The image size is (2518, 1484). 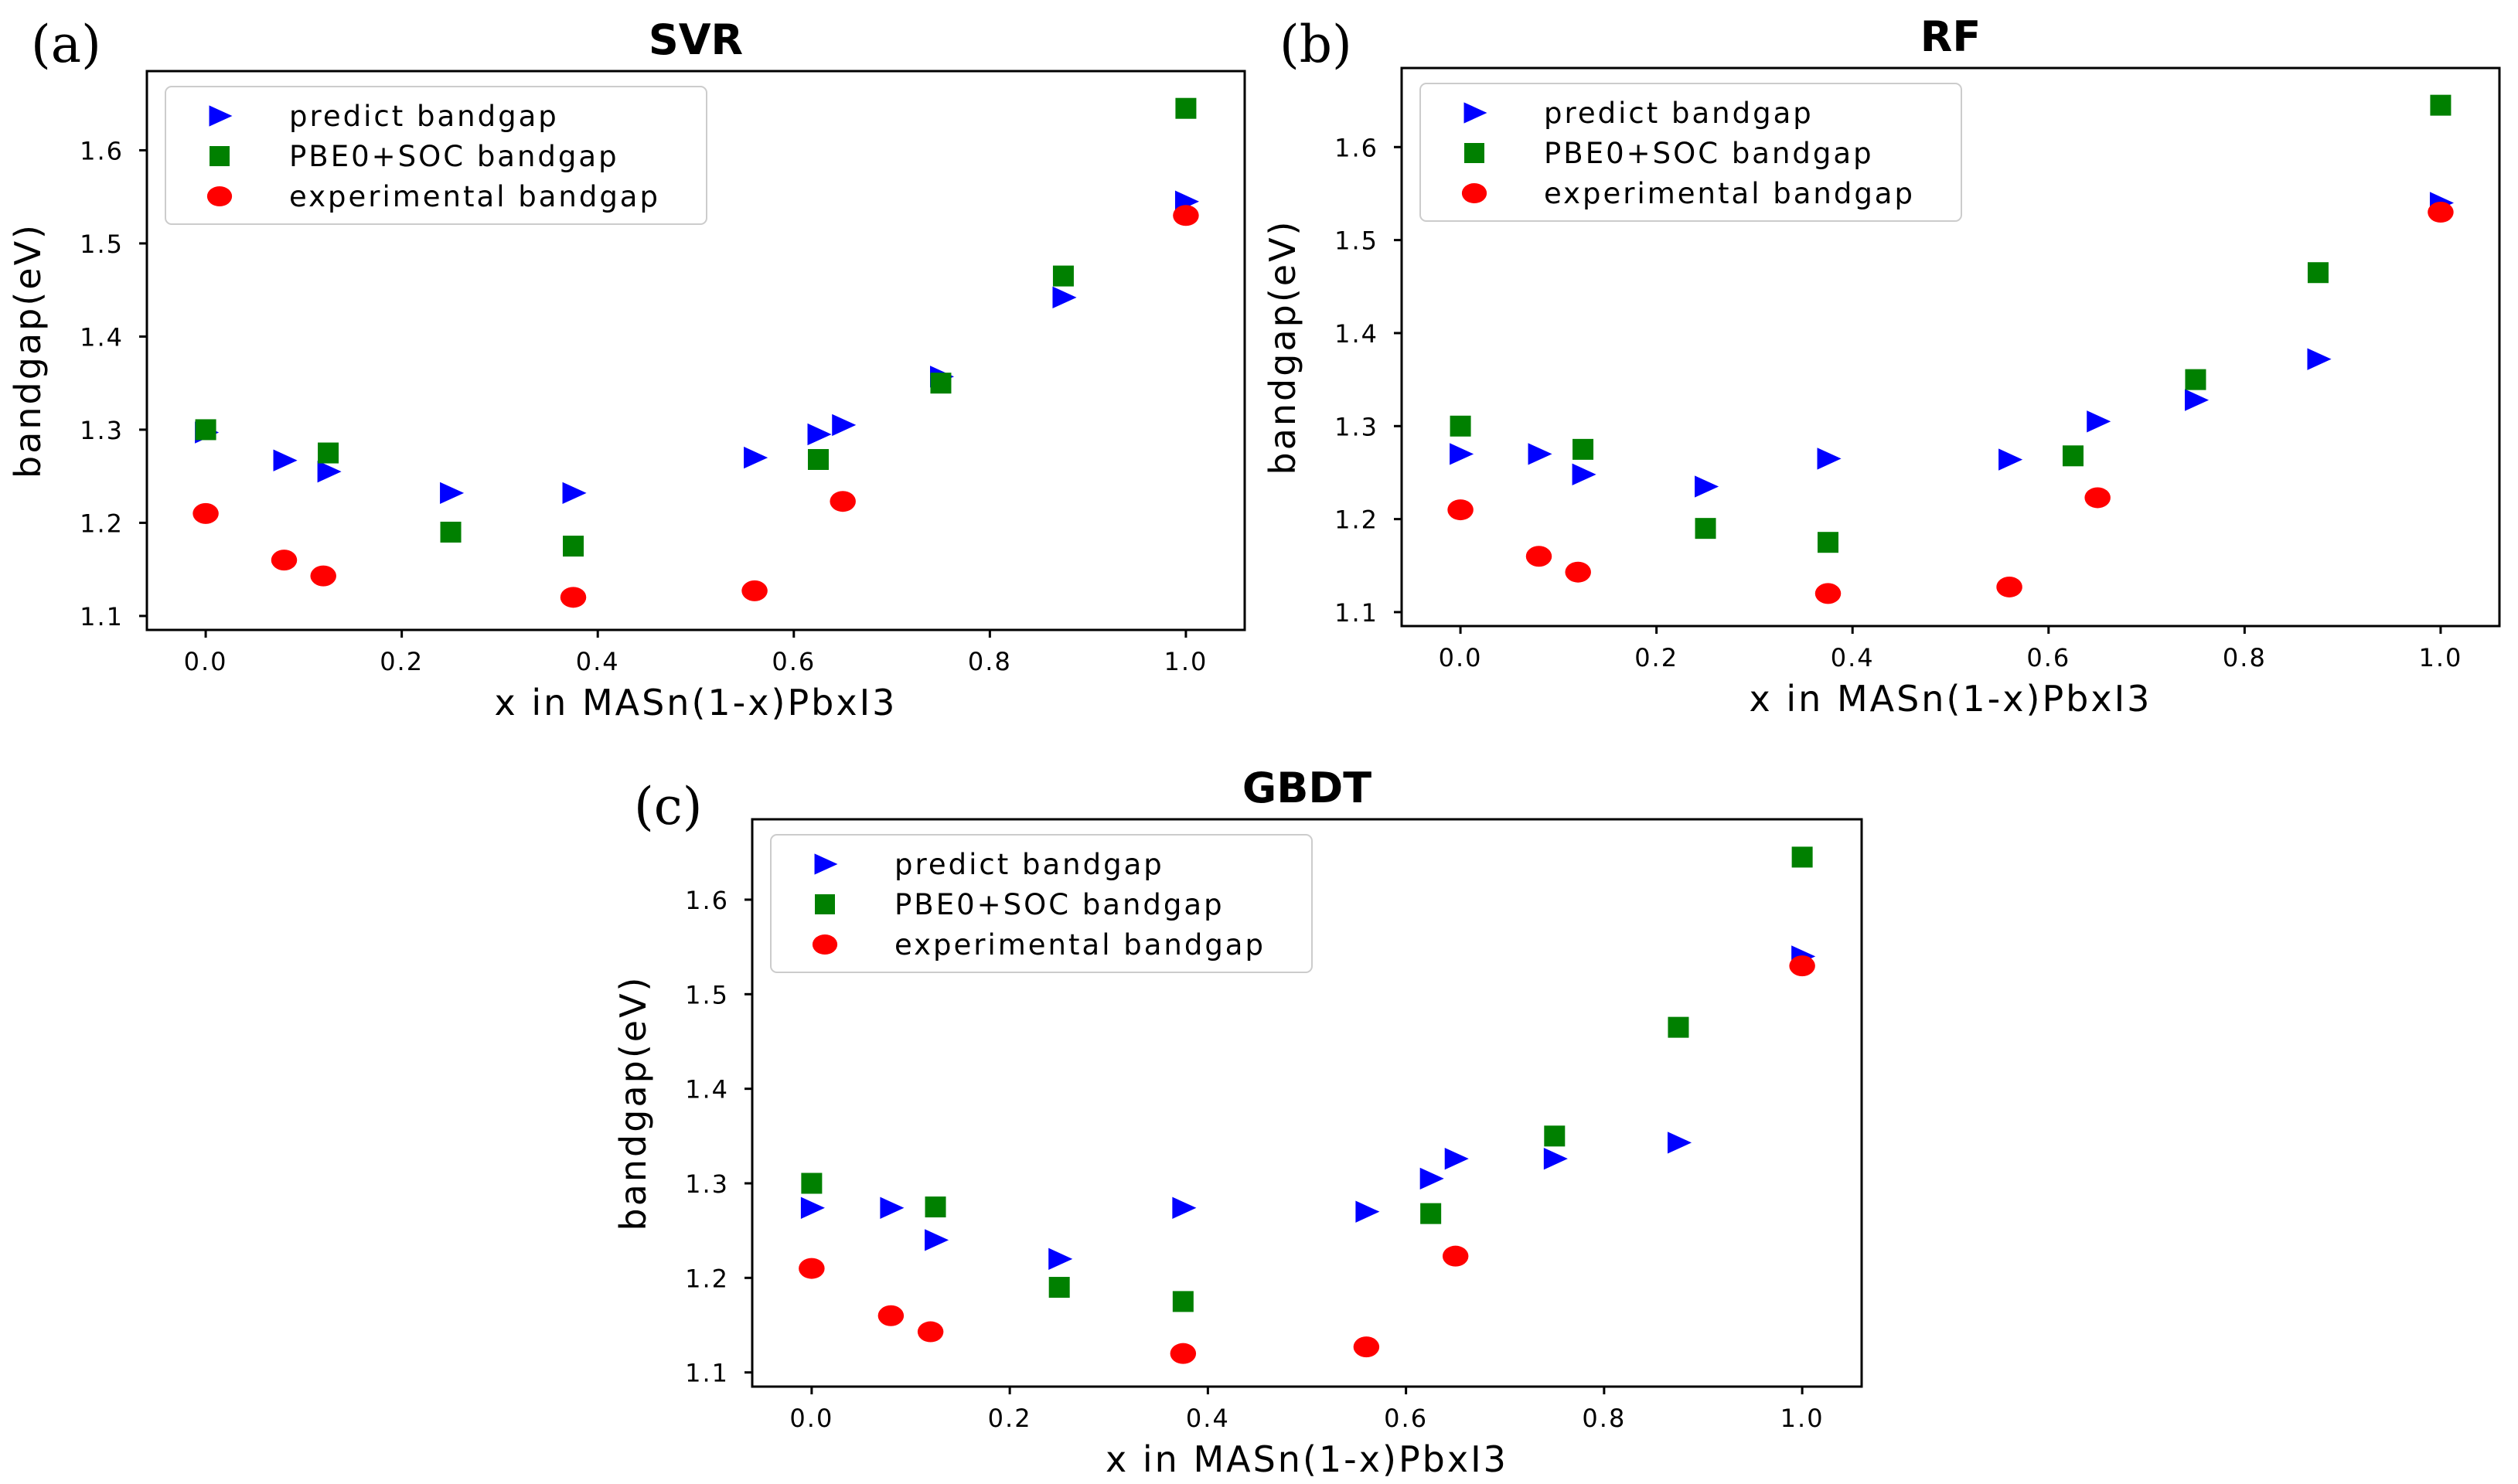 What do you see at coordinates (1356, 613) in the screenshot?
I see `y-tick-label: 1.1` at bounding box center [1356, 613].